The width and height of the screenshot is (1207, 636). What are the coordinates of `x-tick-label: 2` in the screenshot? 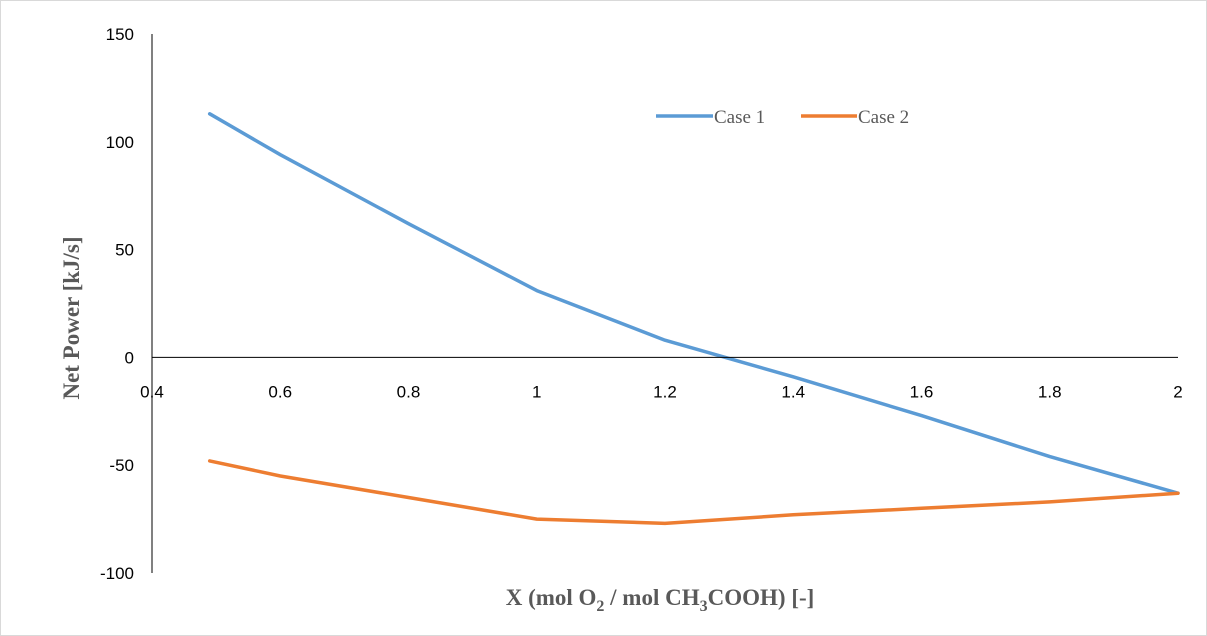 It's located at (1177, 391).